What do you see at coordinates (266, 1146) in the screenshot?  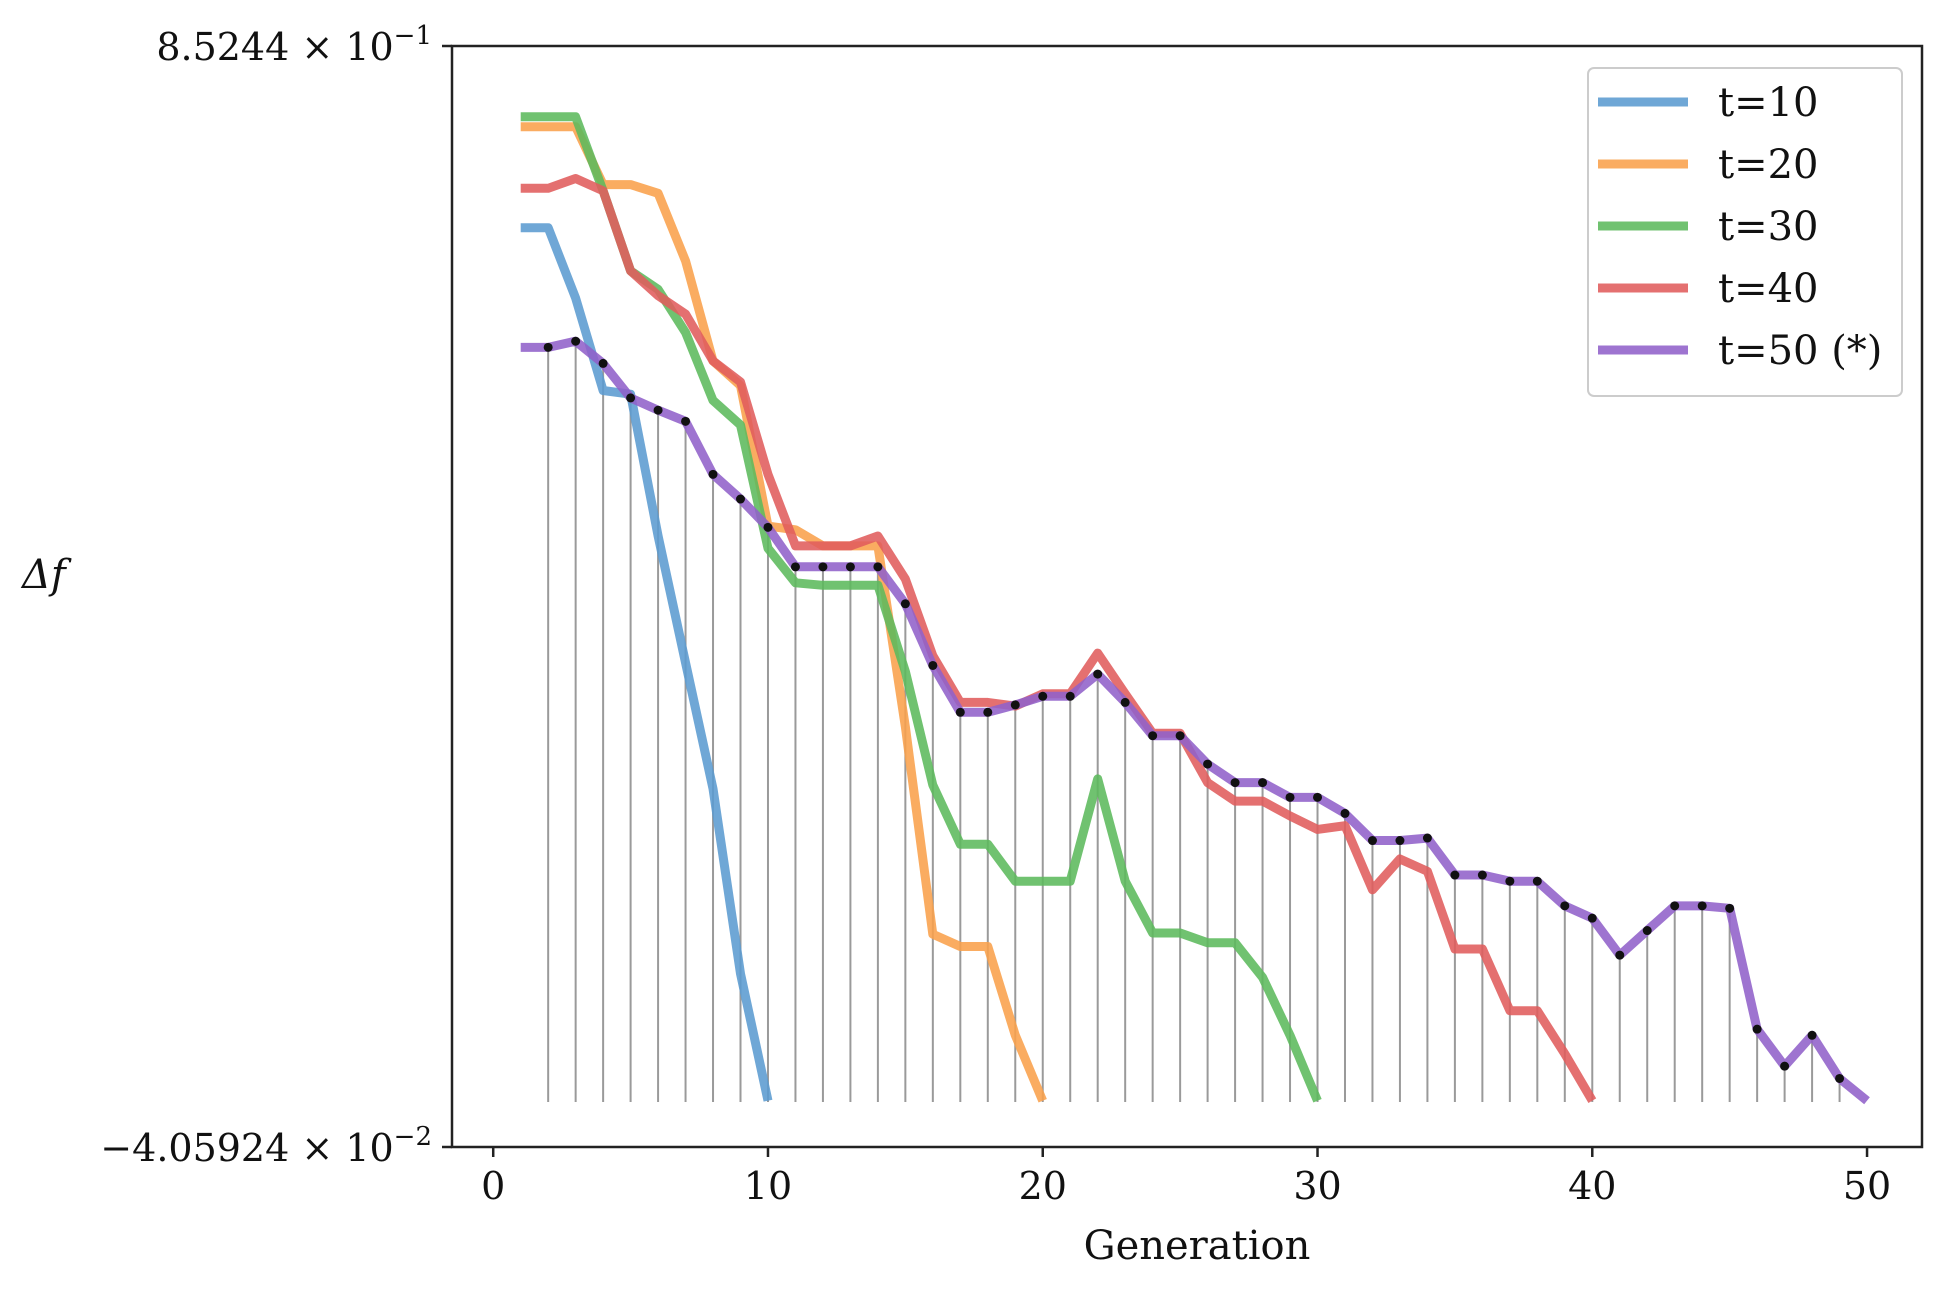 I see `y-tick-label-bottom: −4.05924 × 10−2` at bounding box center [266, 1146].